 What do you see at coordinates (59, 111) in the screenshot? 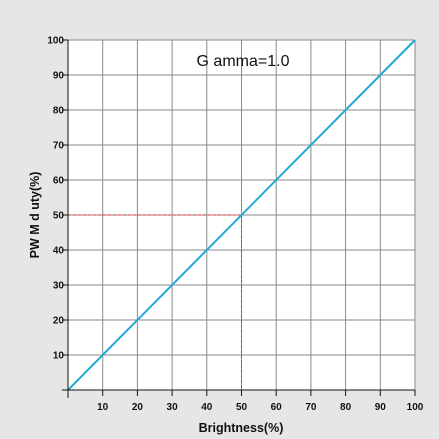
I see `y-tick-label-80: 80` at bounding box center [59, 111].